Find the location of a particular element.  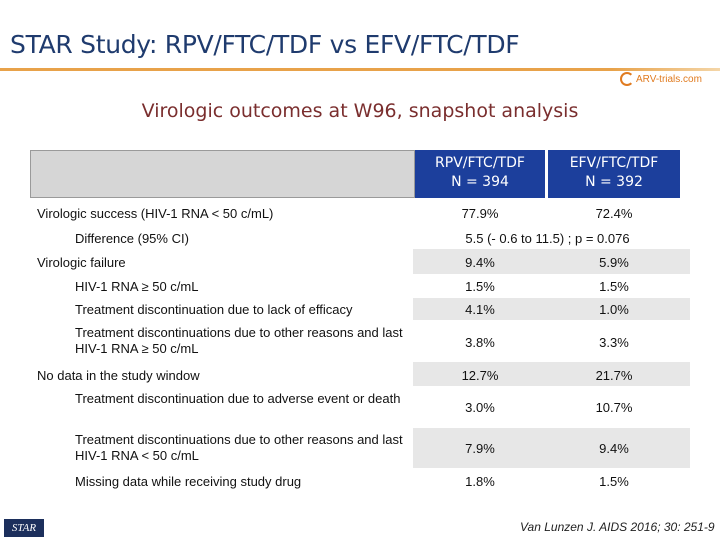

row-value-rpv: 1.5% is located at coordinates (480, 286).